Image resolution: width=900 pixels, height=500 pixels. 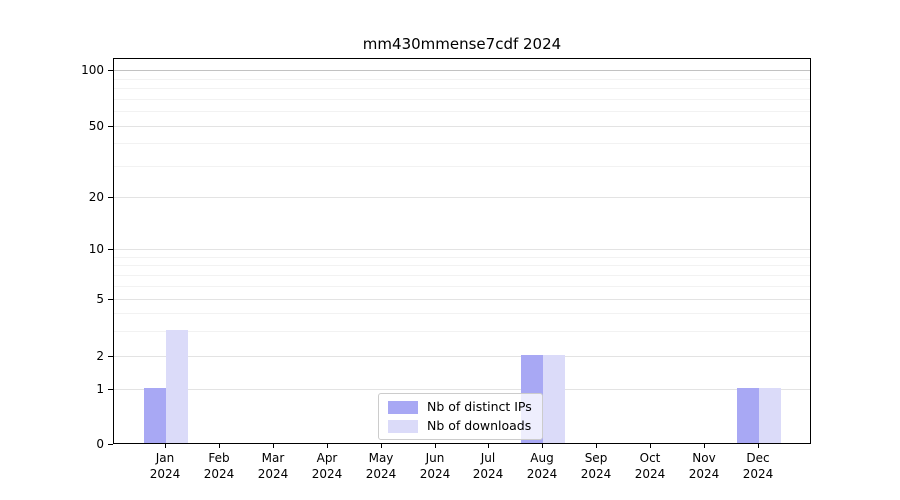 I want to click on y-tick-label: 0, so click(x=100, y=444).